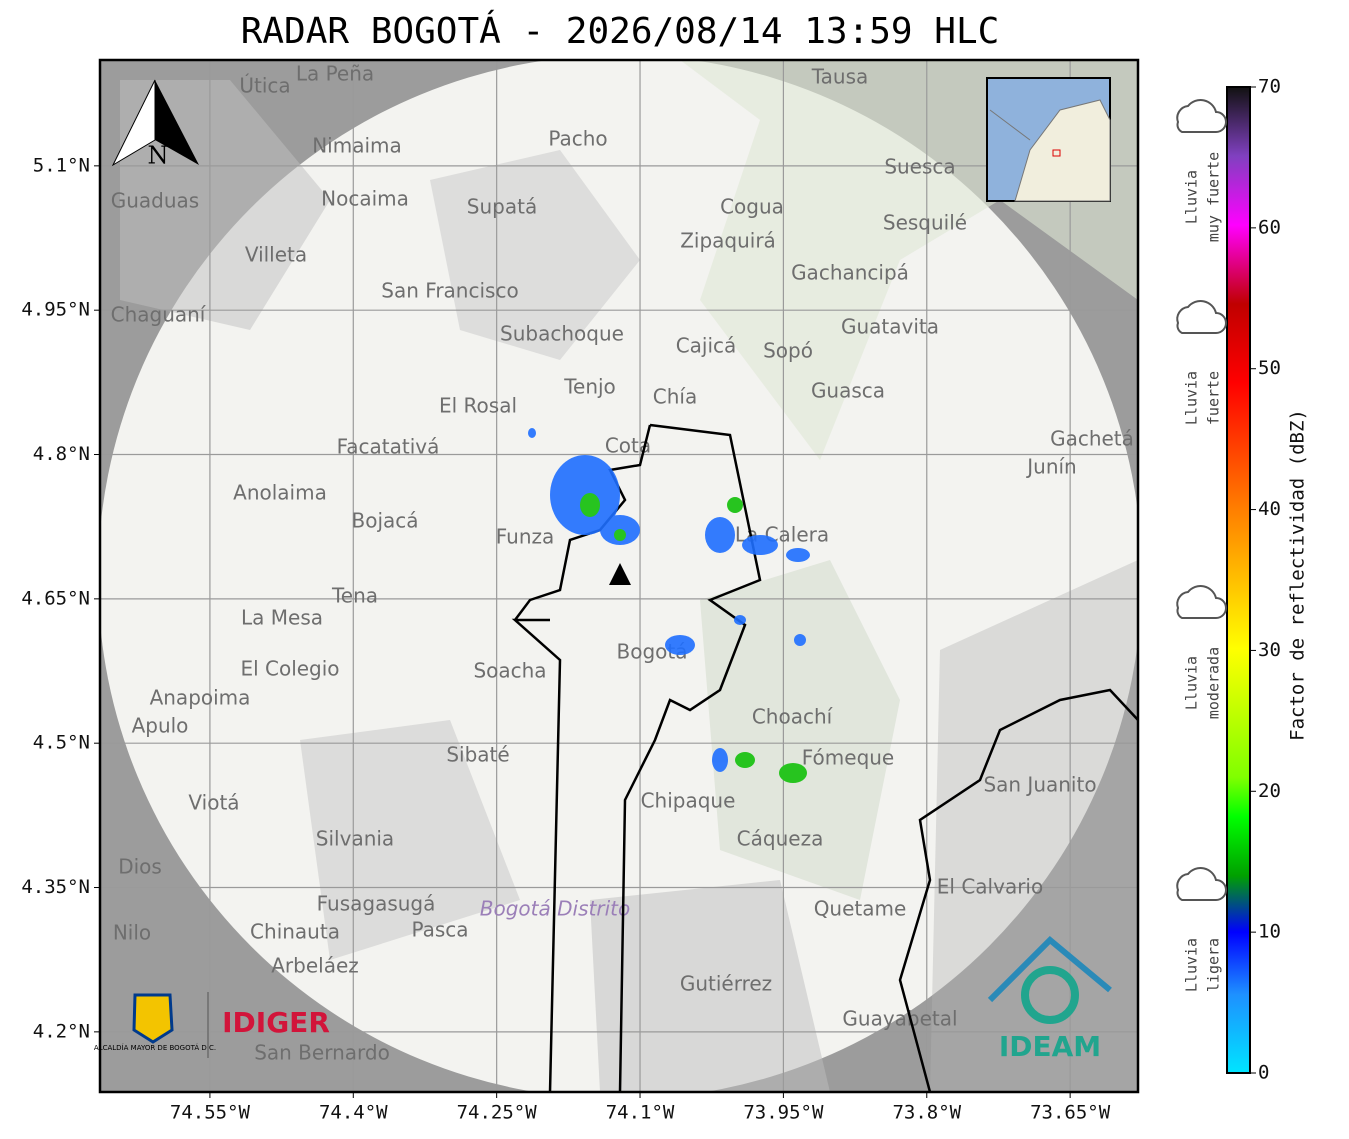 Image resolution: width=1349 pixels, height=1139 pixels. I want to click on place-label: Pasca, so click(439, 930).